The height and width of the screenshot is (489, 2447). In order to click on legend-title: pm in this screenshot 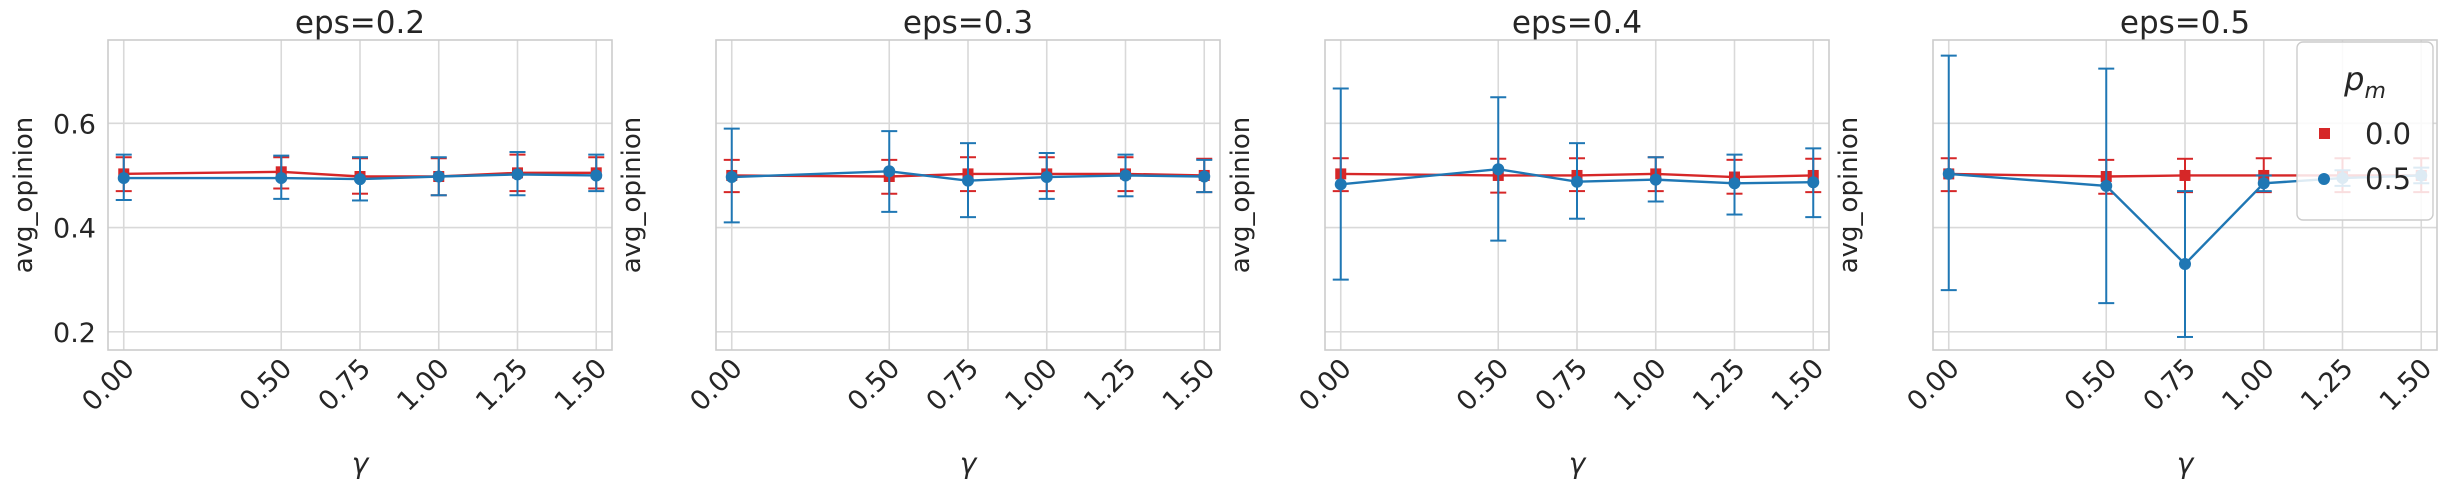, I will do `click(2364, 82)`.